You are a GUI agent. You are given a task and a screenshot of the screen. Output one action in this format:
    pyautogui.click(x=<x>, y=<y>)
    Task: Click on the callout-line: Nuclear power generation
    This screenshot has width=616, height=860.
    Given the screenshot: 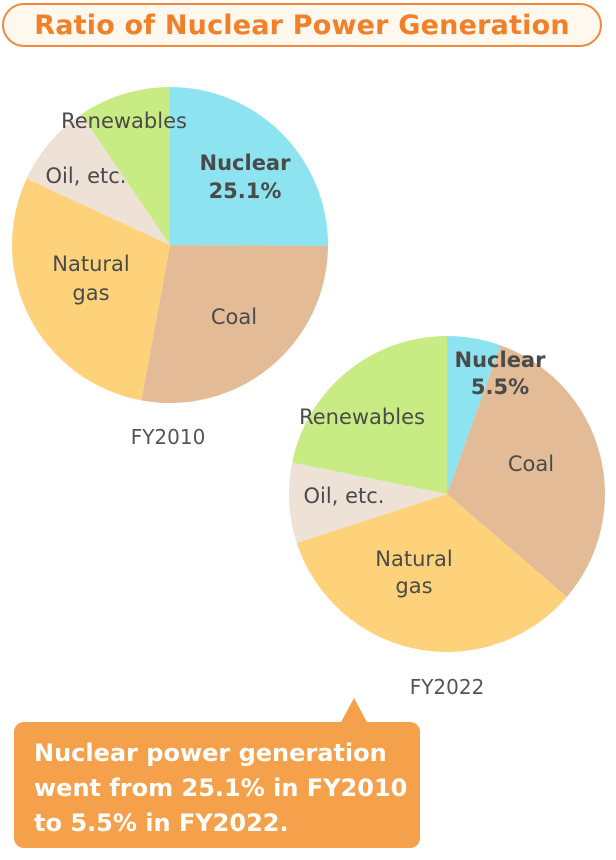 What is the action you would take?
    pyautogui.click(x=210, y=753)
    